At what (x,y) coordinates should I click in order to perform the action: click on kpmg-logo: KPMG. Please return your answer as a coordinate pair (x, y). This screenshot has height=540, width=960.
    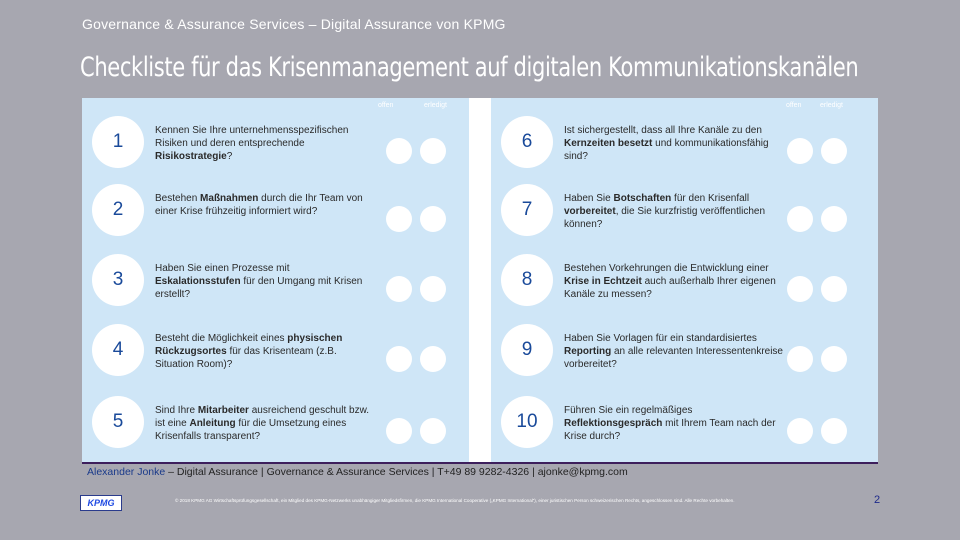
    Looking at the image, I should click on (101, 503).